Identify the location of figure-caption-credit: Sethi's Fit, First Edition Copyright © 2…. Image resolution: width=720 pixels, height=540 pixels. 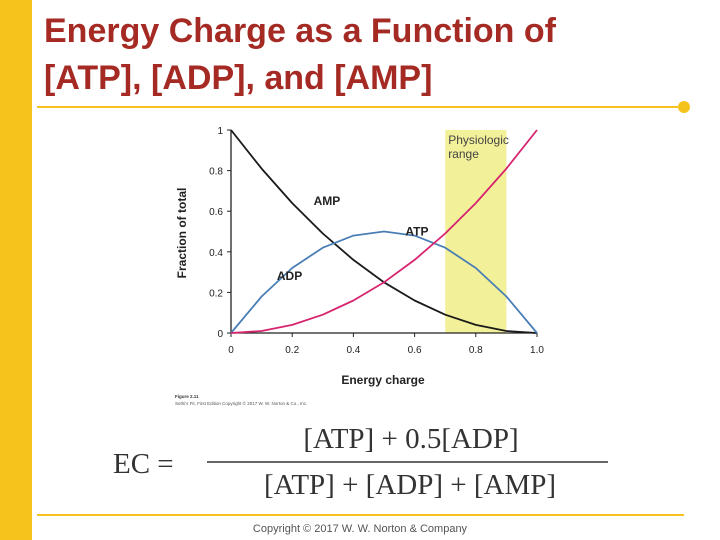
(241, 403).